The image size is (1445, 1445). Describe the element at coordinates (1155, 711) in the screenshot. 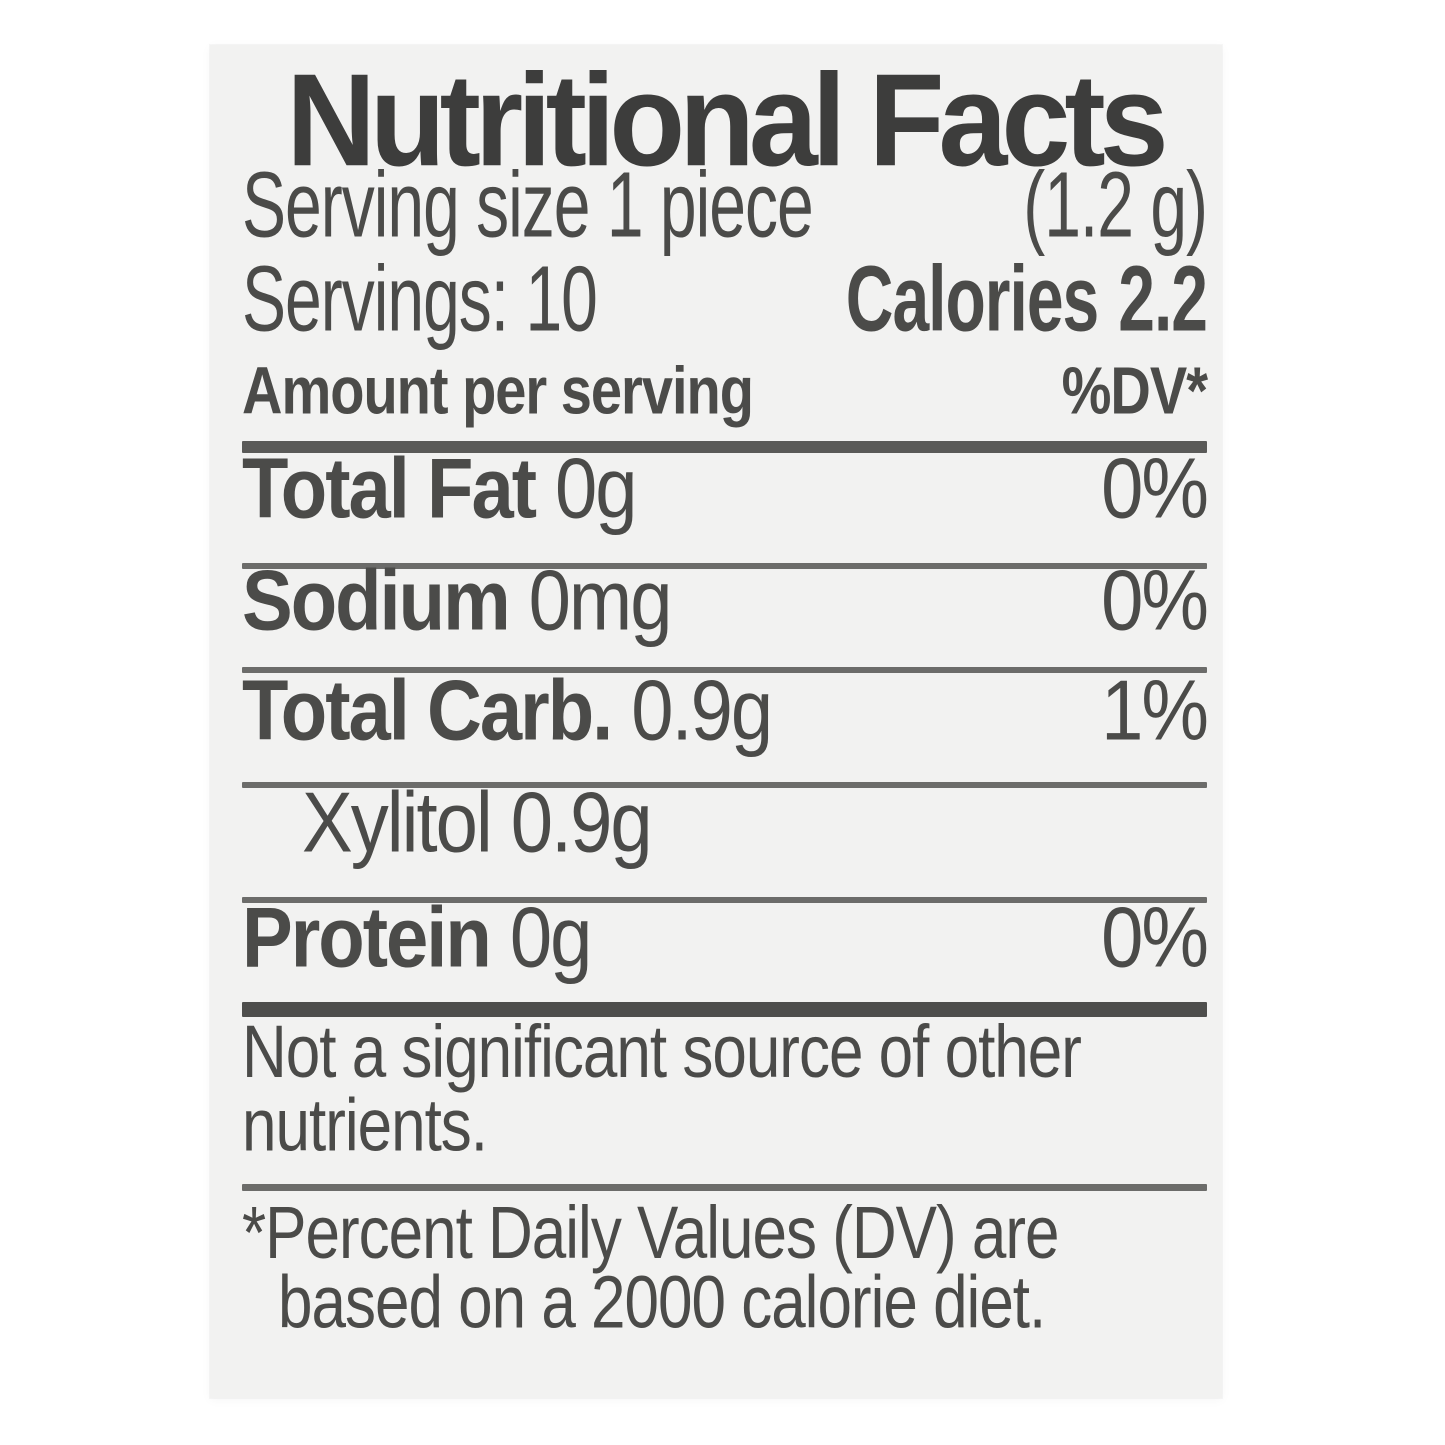

I see `nutrient-dv: 1%` at that location.